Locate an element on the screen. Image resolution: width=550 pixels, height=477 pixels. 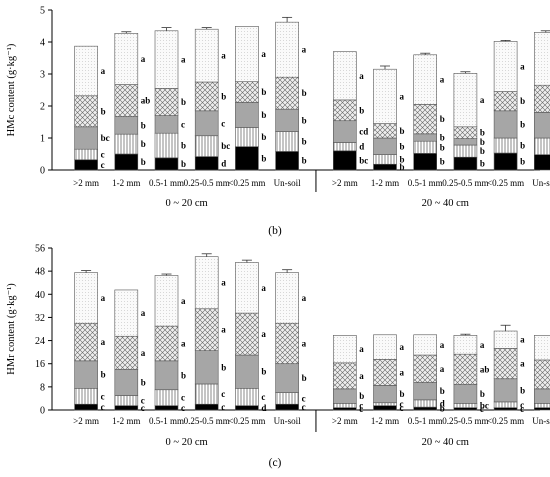
significance-letter: ab is located at coordinates (146, 101).